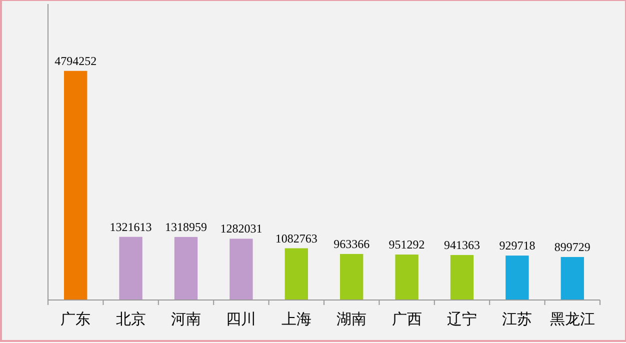 The width and height of the screenshot is (626, 343). What do you see at coordinates (241, 229) in the screenshot?
I see `data-label: 1282031` at bounding box center [241, 229].